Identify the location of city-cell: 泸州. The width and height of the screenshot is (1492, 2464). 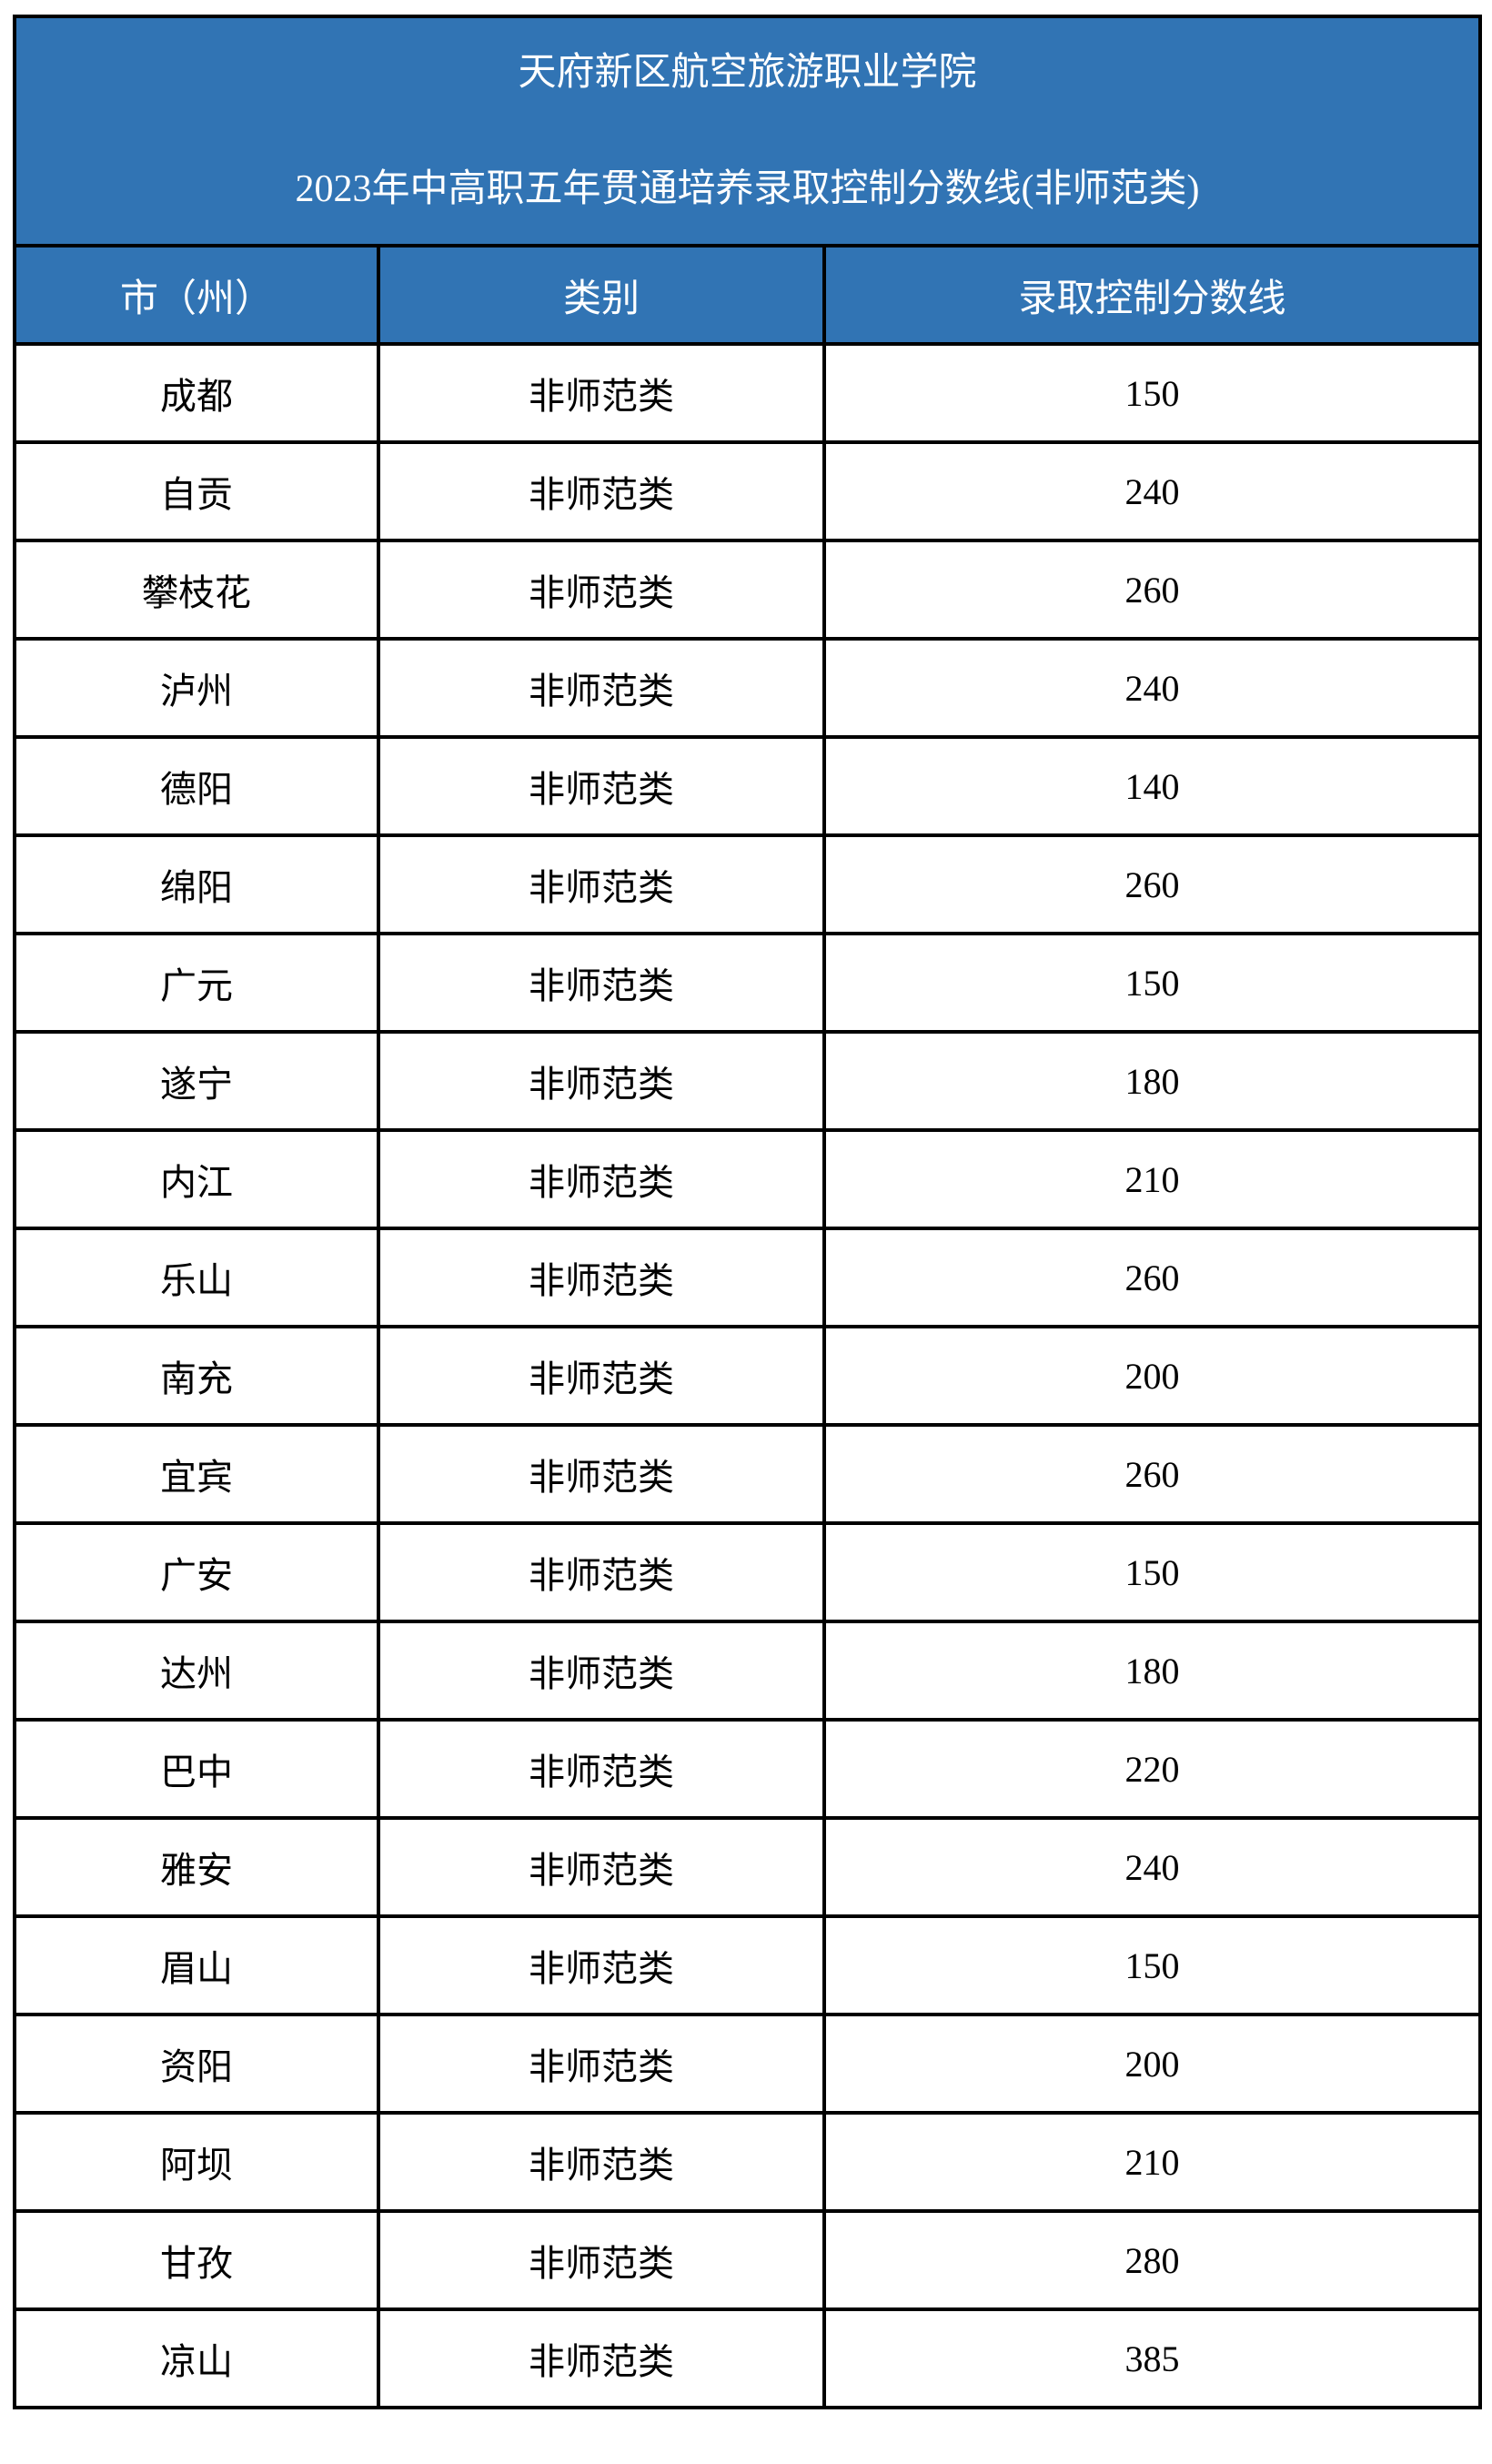
(197, 688).